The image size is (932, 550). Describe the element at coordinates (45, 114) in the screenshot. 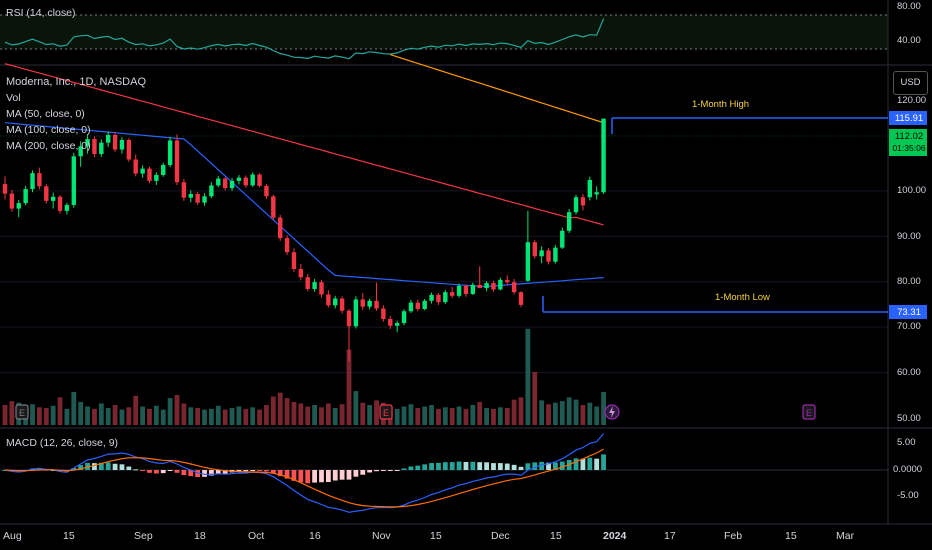

I see `indicator-ma50: MA (50, close, 0)` at that location.